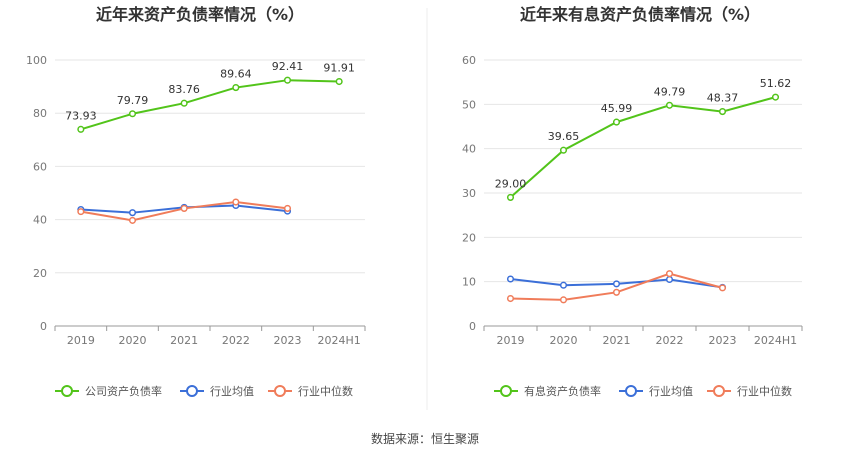 This screenshot has height=459, width=850. Describe the element at coordinates (133, 100) in the screenshot. I see `data-label: 79.79` at that location.